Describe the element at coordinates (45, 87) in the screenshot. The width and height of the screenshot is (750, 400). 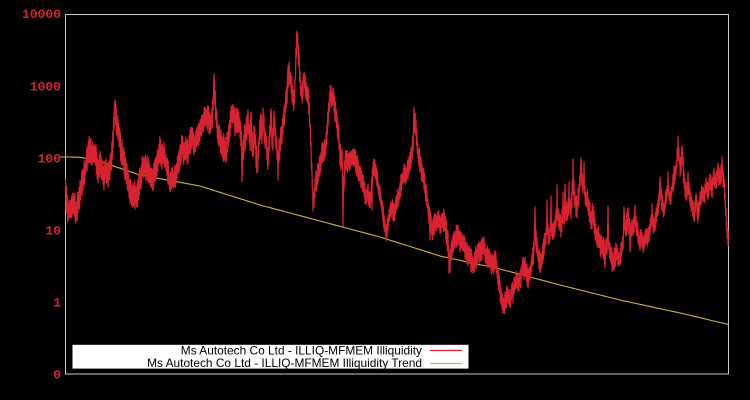
I see `svg-text: 1000` at that location.